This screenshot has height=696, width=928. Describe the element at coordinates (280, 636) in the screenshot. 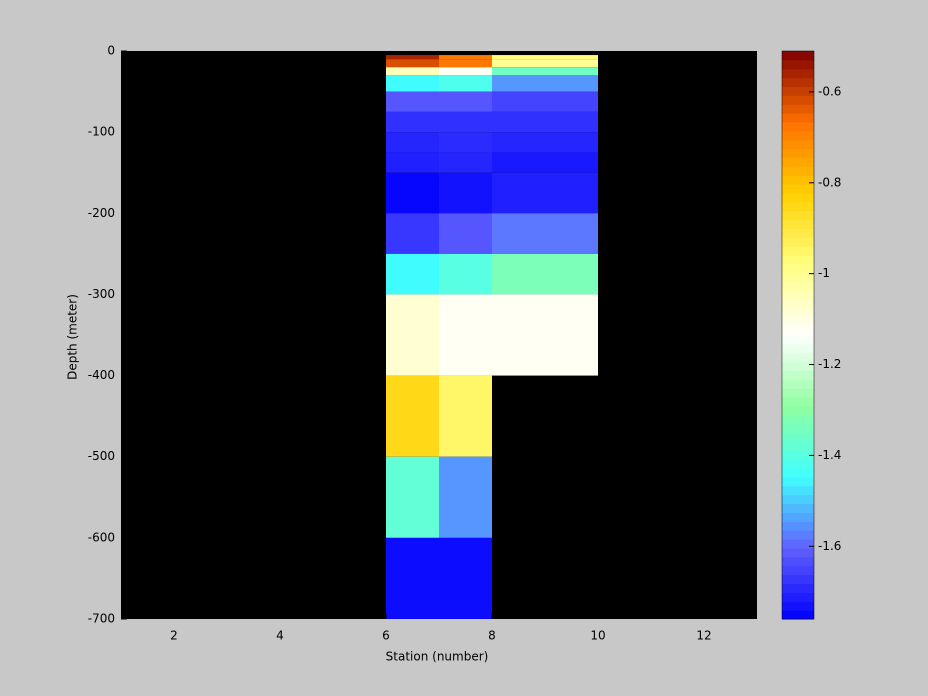

I see `x-tick-label: 4` at that location.